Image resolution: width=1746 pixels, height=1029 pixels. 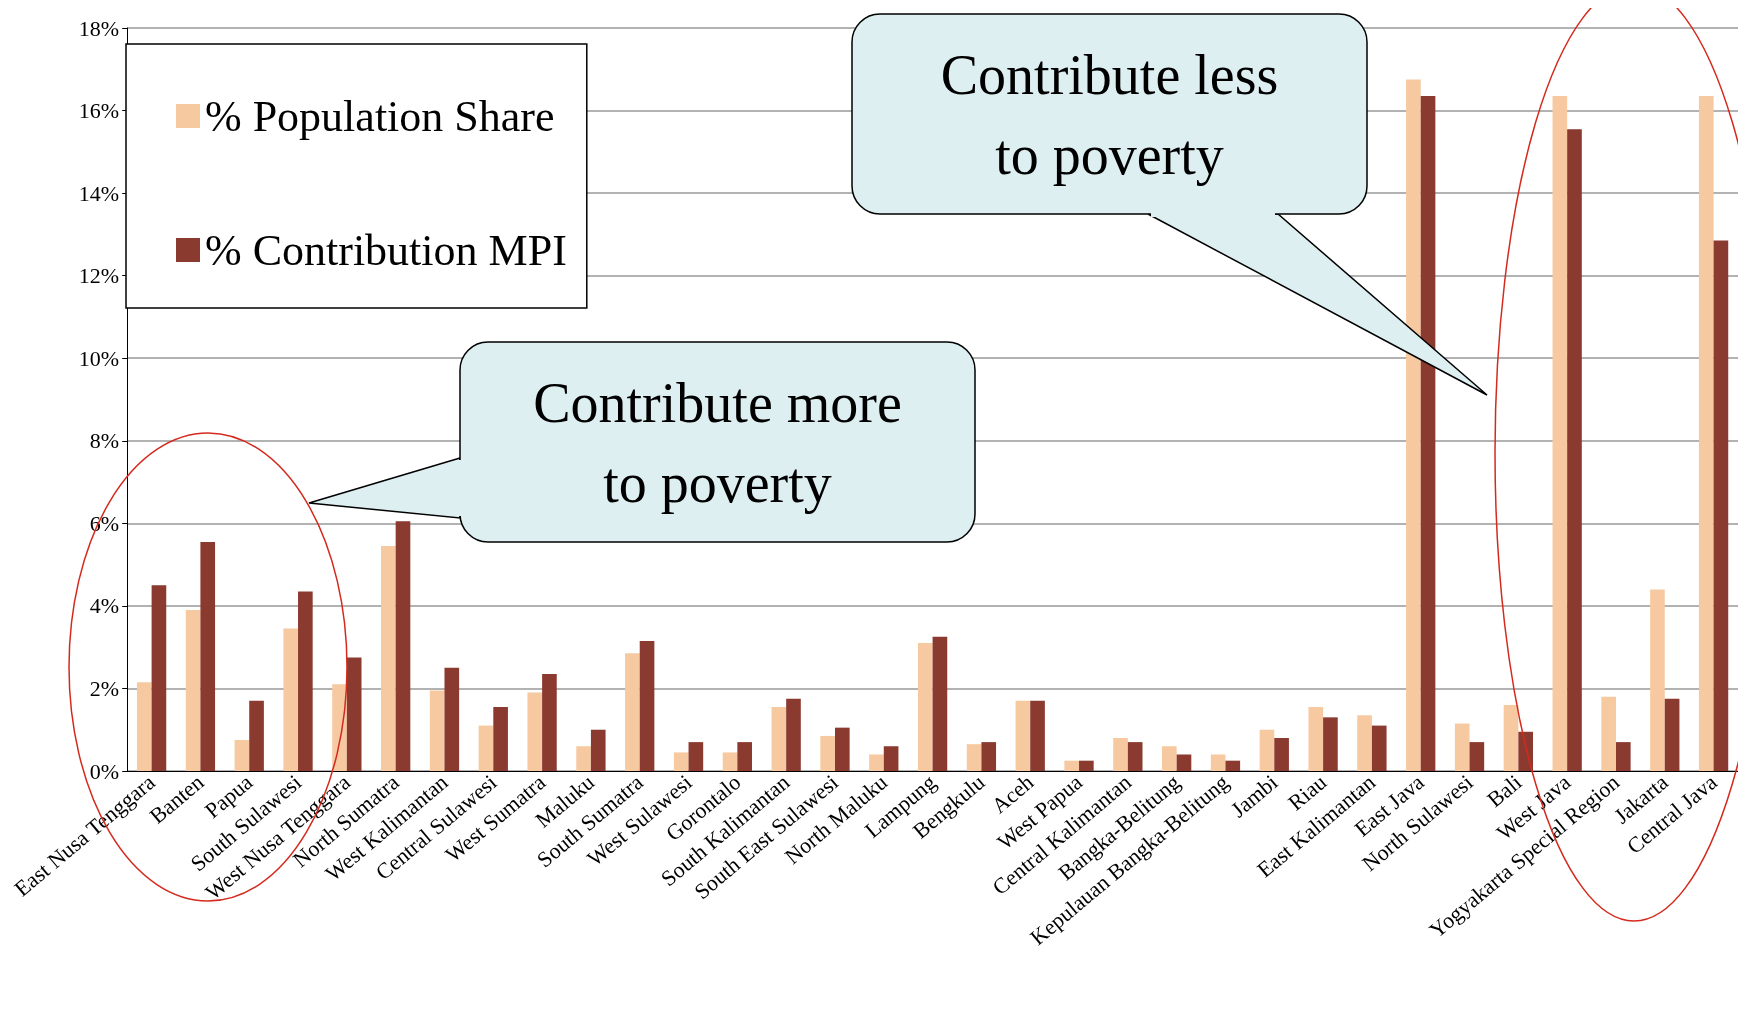 What do you see at coordinates (104, 441) in the screenshot?
I see `y-tick-label: 8%` at bounding box center [104, 441].